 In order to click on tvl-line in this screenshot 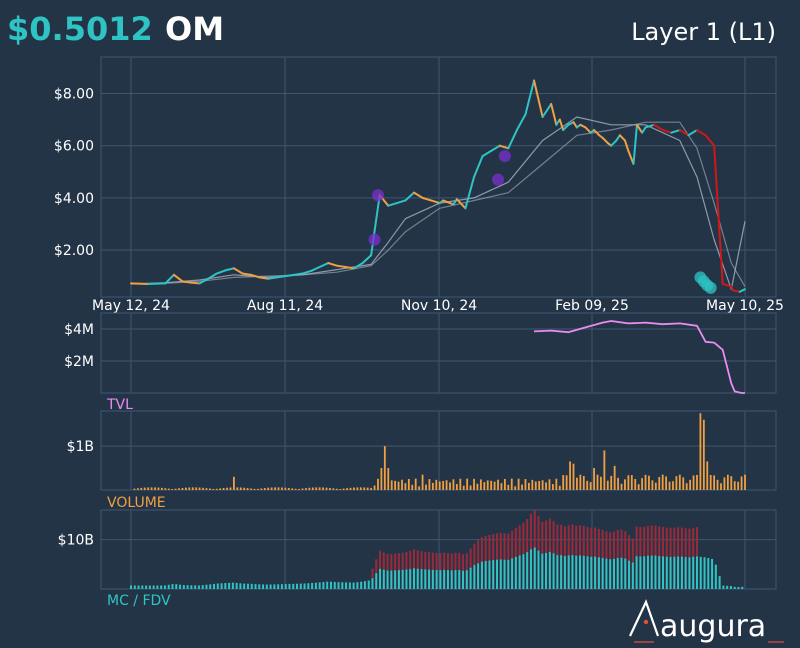, I will do `click(639, 357)`.